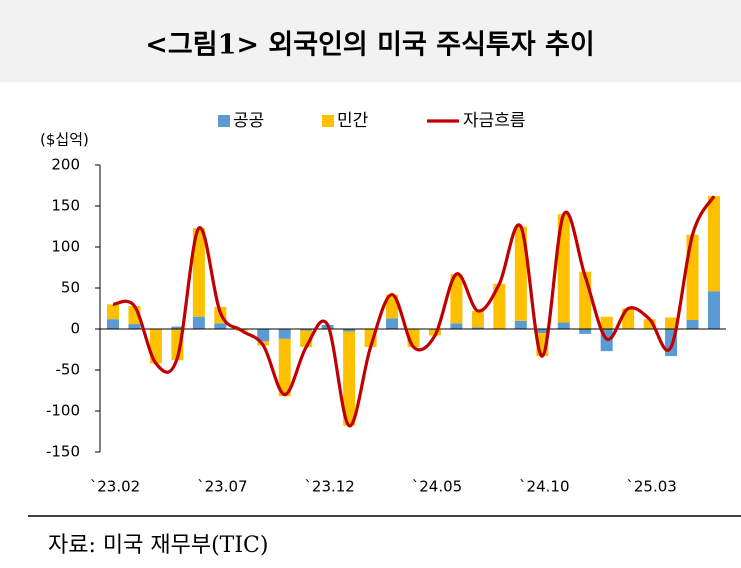  Describe the element at coordinates (544, 487) in the screenshot. I see `x-tick-label: `24.10` at that location.